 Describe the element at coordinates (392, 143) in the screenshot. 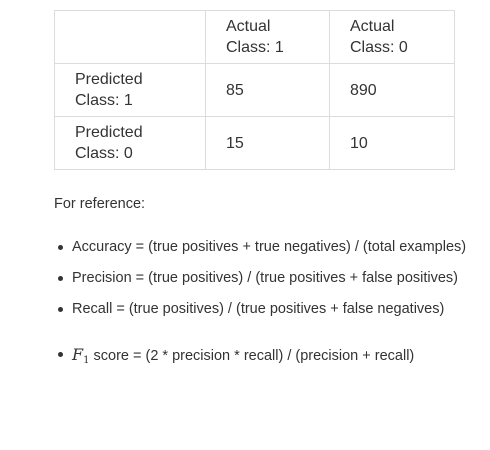

I see `table-cell: 10` at that location.